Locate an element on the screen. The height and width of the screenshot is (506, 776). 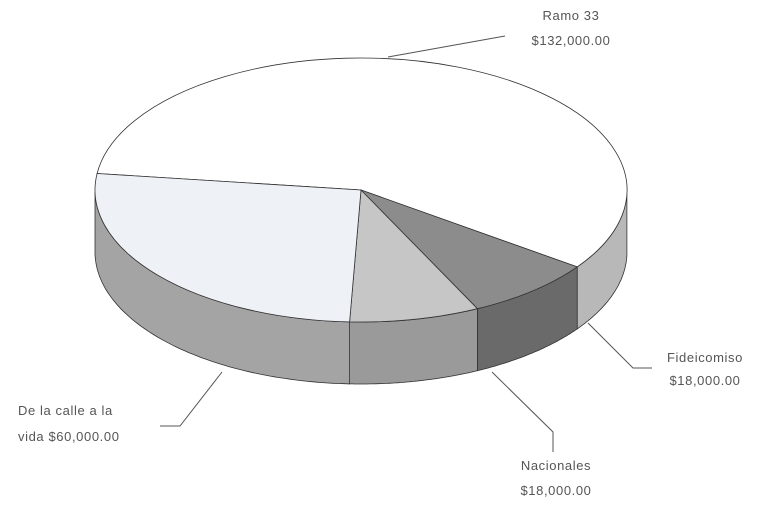
label-fideicomiso-name: Fideicomiso is located at coordinates (705, 357).